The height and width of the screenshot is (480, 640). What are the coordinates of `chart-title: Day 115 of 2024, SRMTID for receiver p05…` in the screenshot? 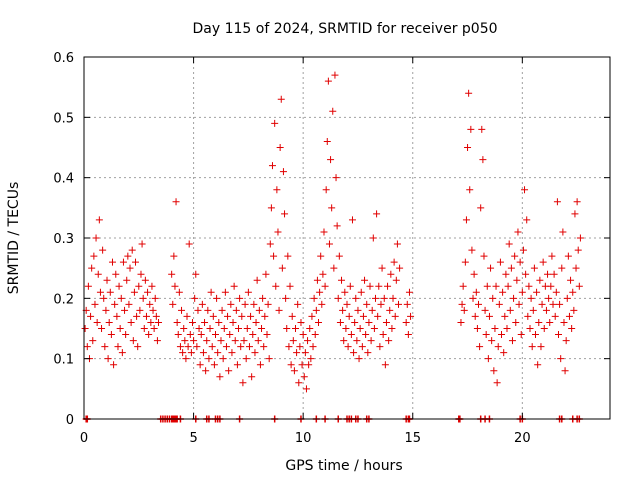 It's located at (344, 29).